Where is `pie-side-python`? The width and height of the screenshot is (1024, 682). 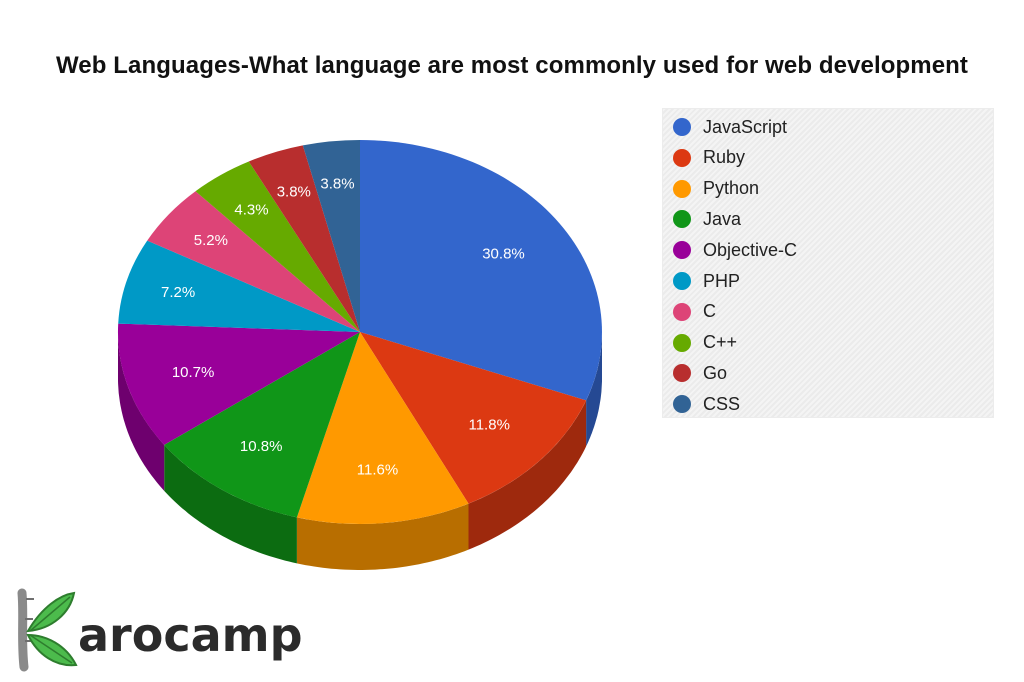 pie-side-python is located at coordinates (382, 536).